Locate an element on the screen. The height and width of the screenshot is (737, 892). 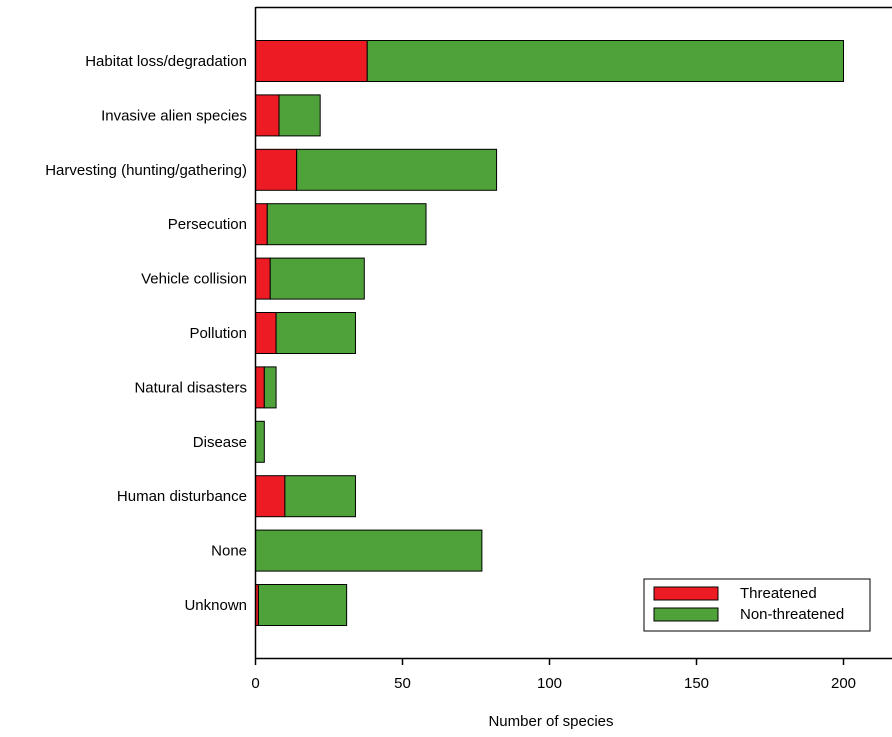
bar-non-threatened-human-disturbance is located at coordinates (320, 496).